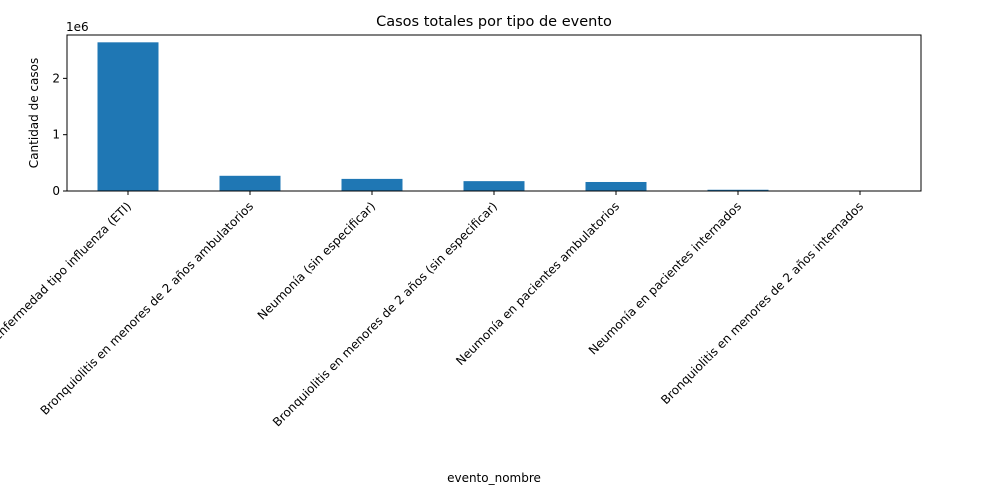 The height and width of the screenshot is (500, 1000). I want to click on y-tick-label: 0, so click(56, 191).